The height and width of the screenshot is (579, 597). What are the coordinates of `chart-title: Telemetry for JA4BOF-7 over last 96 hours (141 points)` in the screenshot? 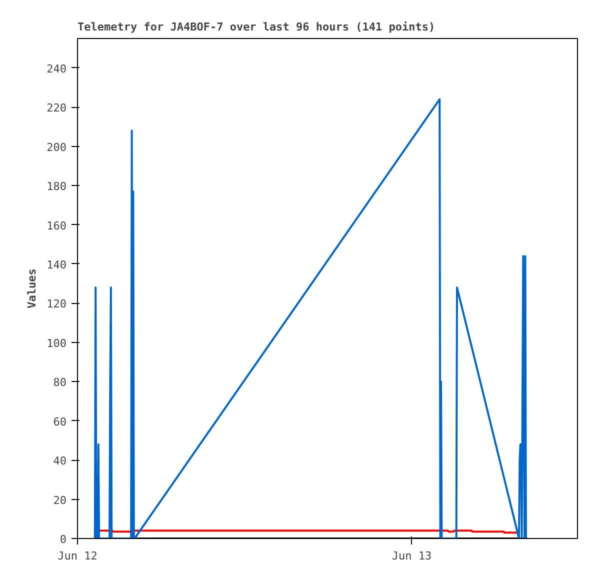 It's located at (257, 27).